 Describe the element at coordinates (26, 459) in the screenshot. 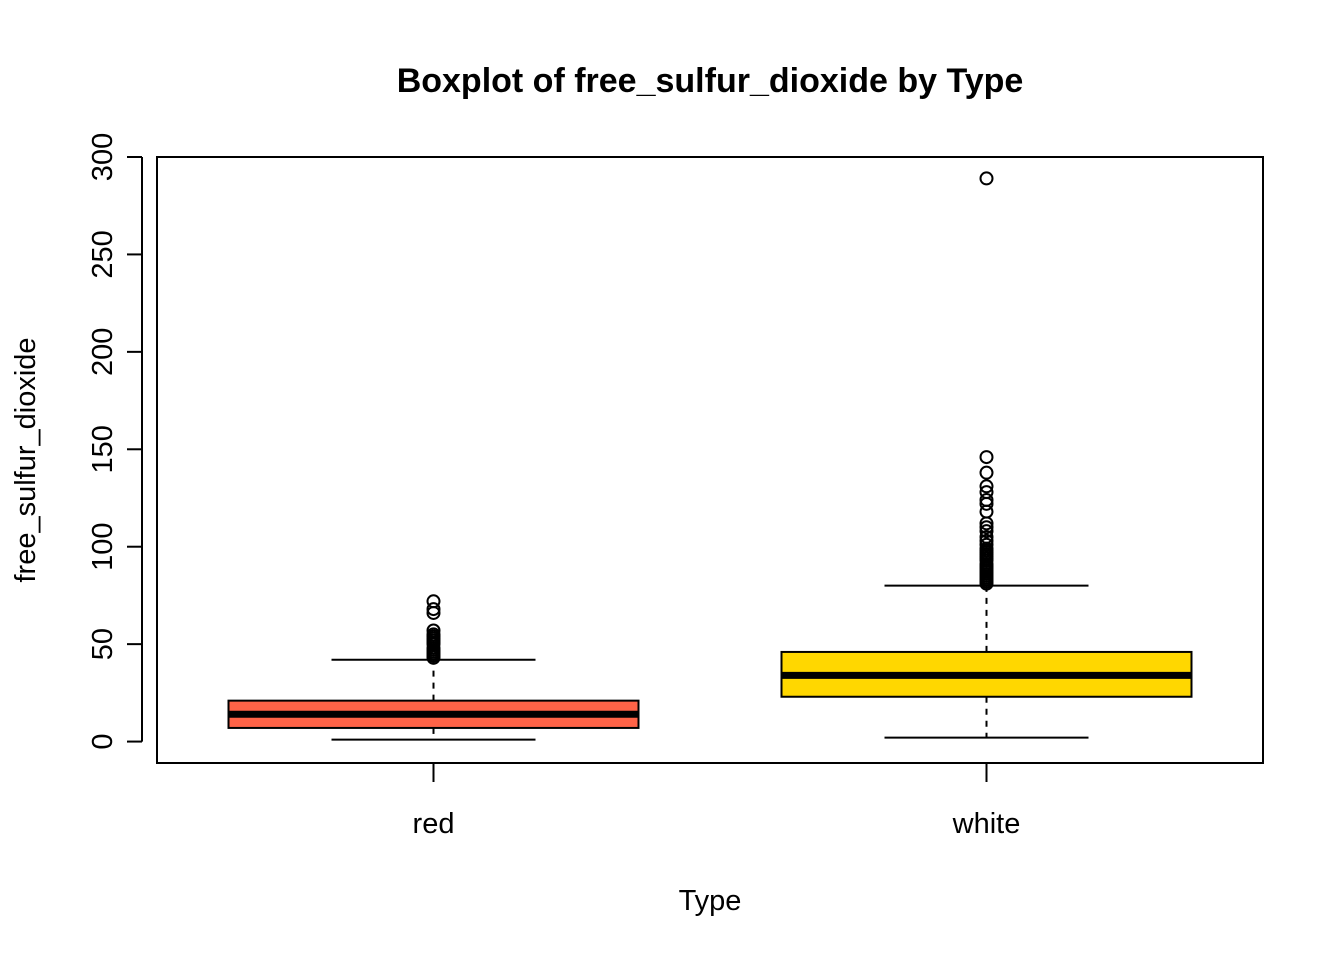

I see `y-axis-label: free_sulfur_dioxide` at that location.